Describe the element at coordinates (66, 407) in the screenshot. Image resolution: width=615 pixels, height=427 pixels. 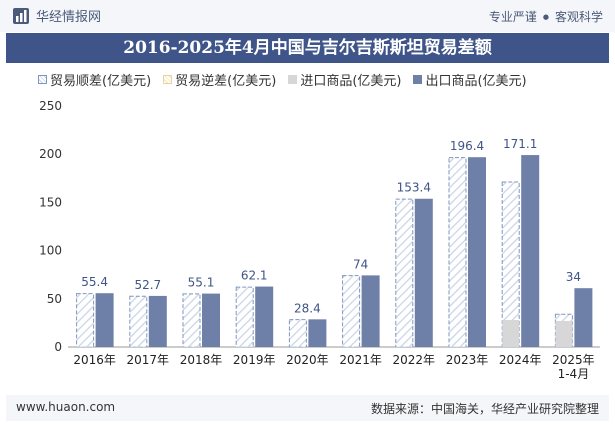
I see `footer-url: www.huaon.com` at that location.